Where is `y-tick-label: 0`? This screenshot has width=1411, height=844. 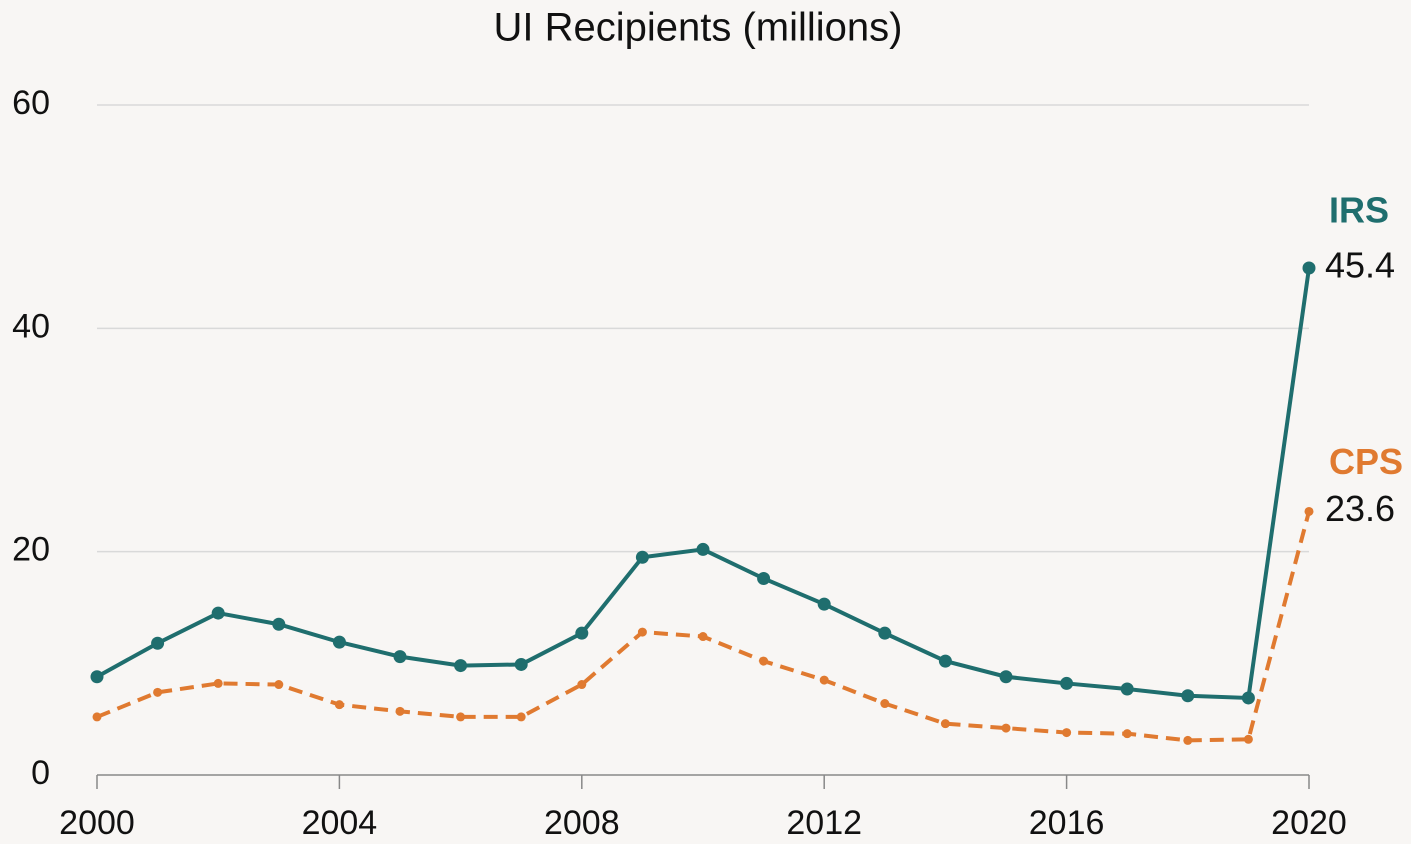 y-tick-label: 0 is located at coordinates (40, 773).